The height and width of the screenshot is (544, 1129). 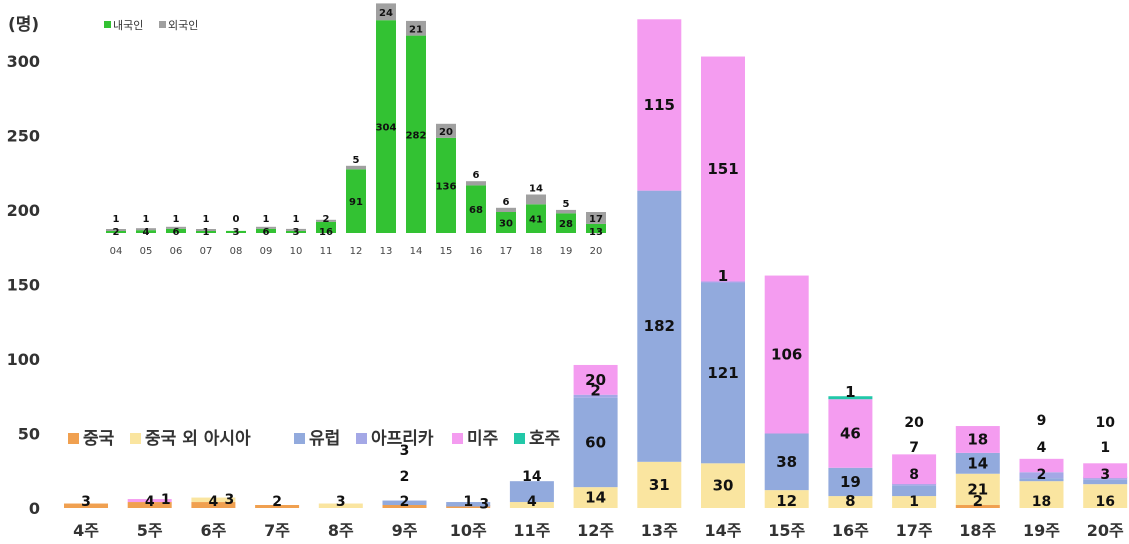 I want to click on inset-x-tick-label: 13, so click(x=386, y=251).